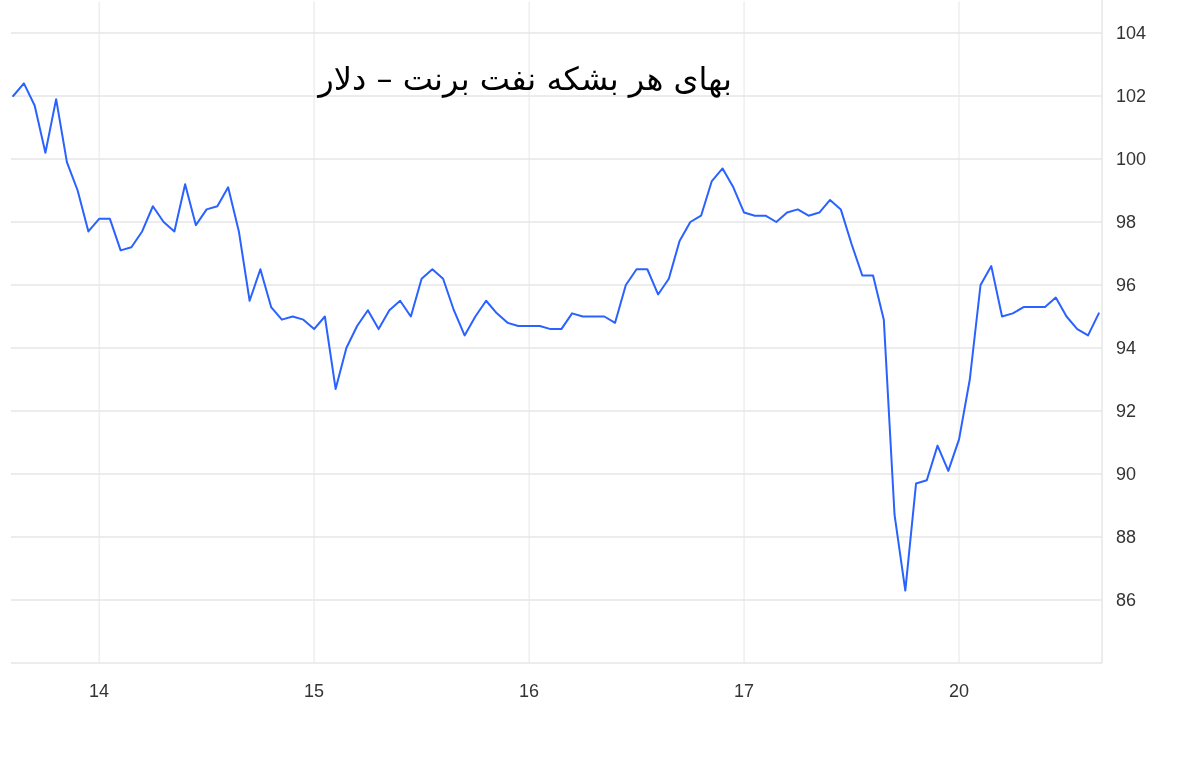  Describe the element at coordinates (1131, 159) in the screenshot. I see `y-tick-label: 100` at that location.